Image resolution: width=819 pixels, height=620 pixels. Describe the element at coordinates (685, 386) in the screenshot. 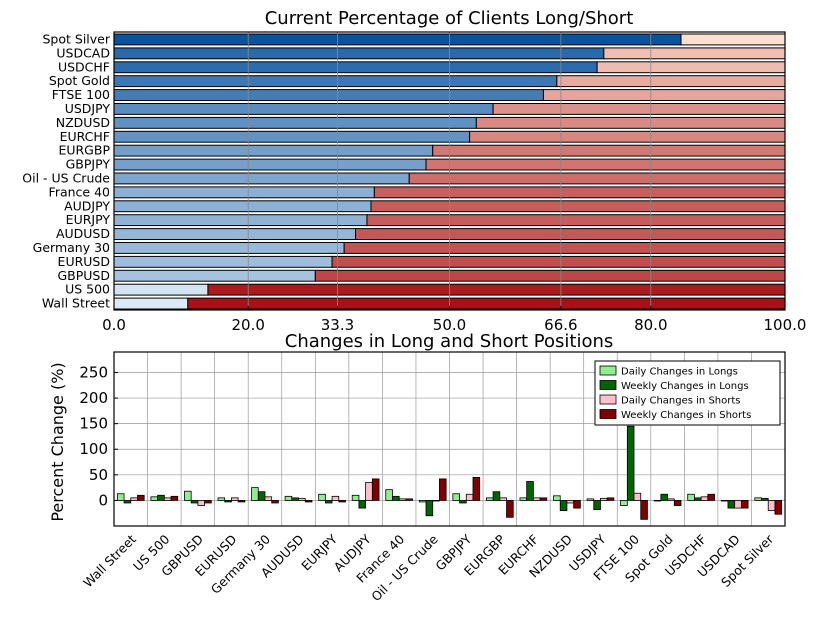

I see `legend-label: Weekly Changes in Longs` at that location.